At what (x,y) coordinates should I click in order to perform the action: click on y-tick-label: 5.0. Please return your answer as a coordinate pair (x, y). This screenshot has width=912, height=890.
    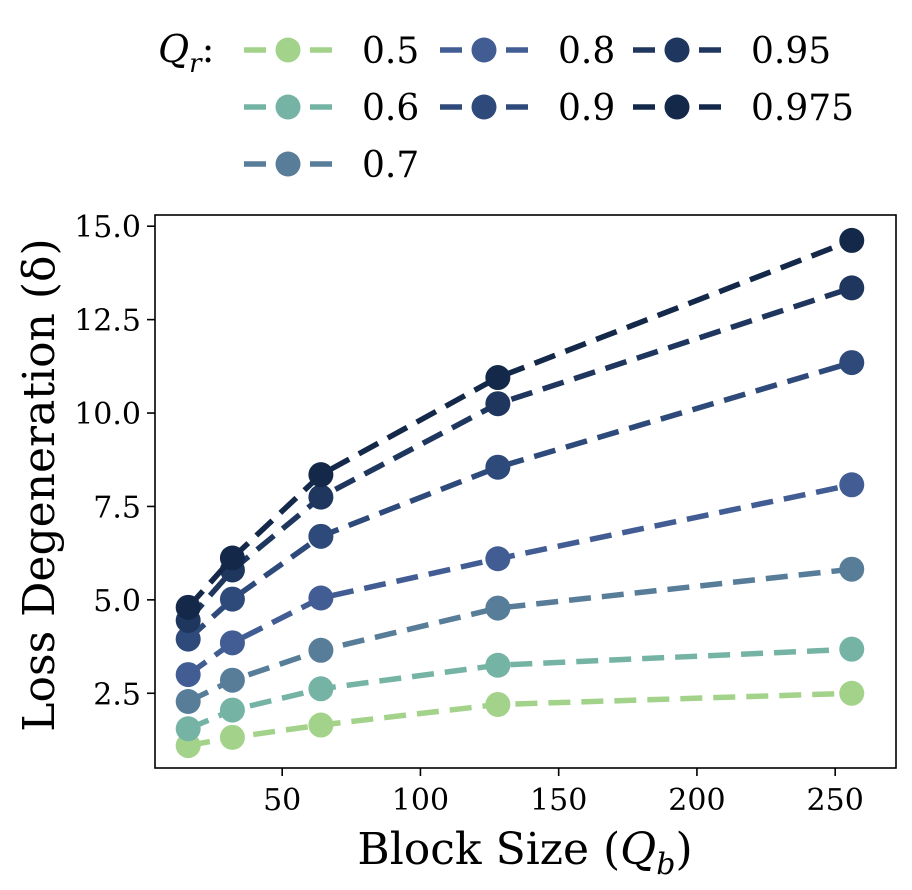
    Looking at the image, I should click on (117, 601).